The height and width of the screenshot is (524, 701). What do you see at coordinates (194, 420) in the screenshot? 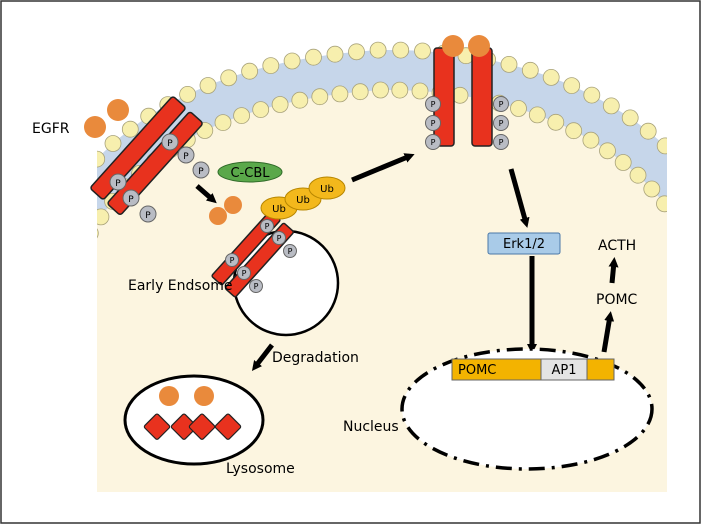
I see `lysosome` at bounding box center [194, 420].